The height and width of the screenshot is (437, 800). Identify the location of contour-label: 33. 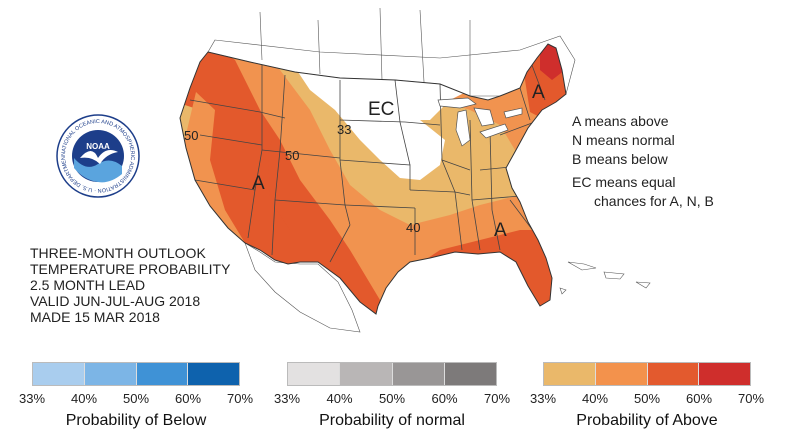
(344, 129).